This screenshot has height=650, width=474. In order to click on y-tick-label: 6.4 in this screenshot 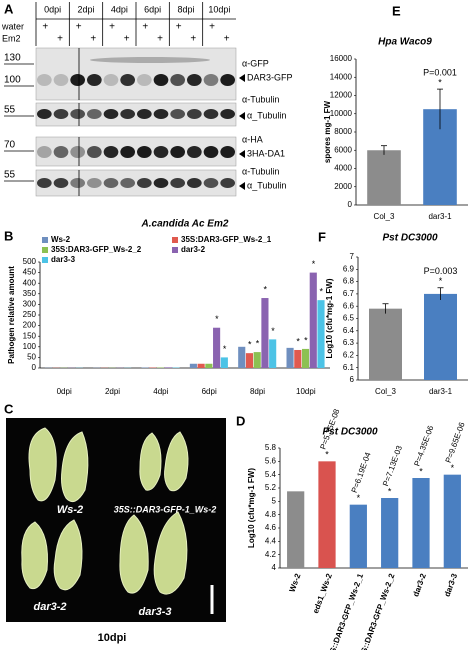, I will do `click(349, 330)`.